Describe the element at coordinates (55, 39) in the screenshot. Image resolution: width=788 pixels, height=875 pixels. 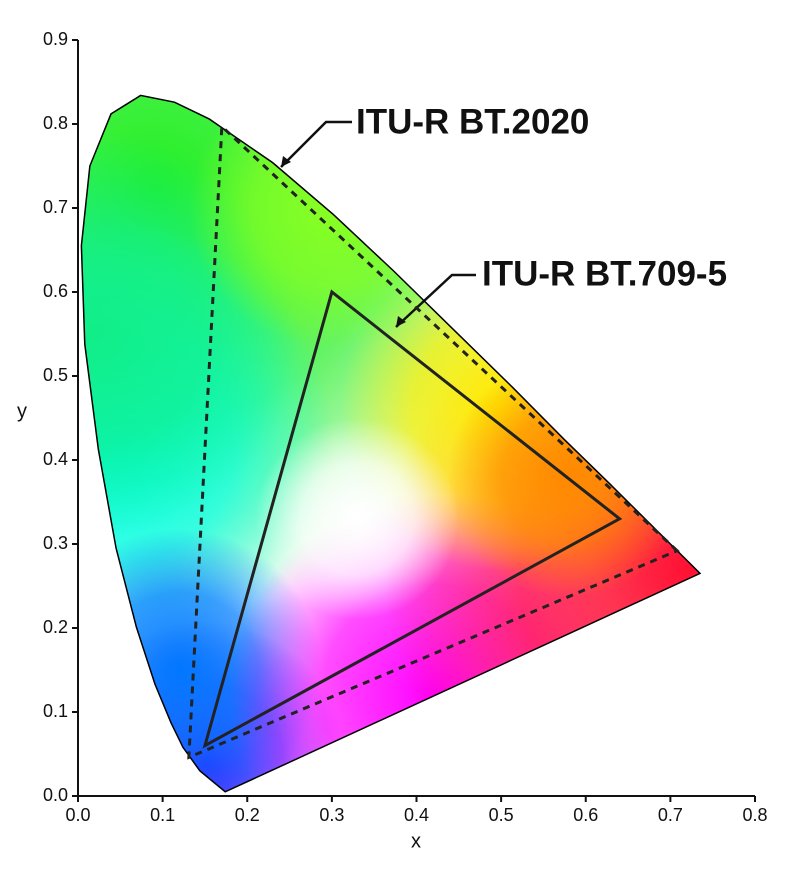
I see `y-tick-label: 0.9` at that location.